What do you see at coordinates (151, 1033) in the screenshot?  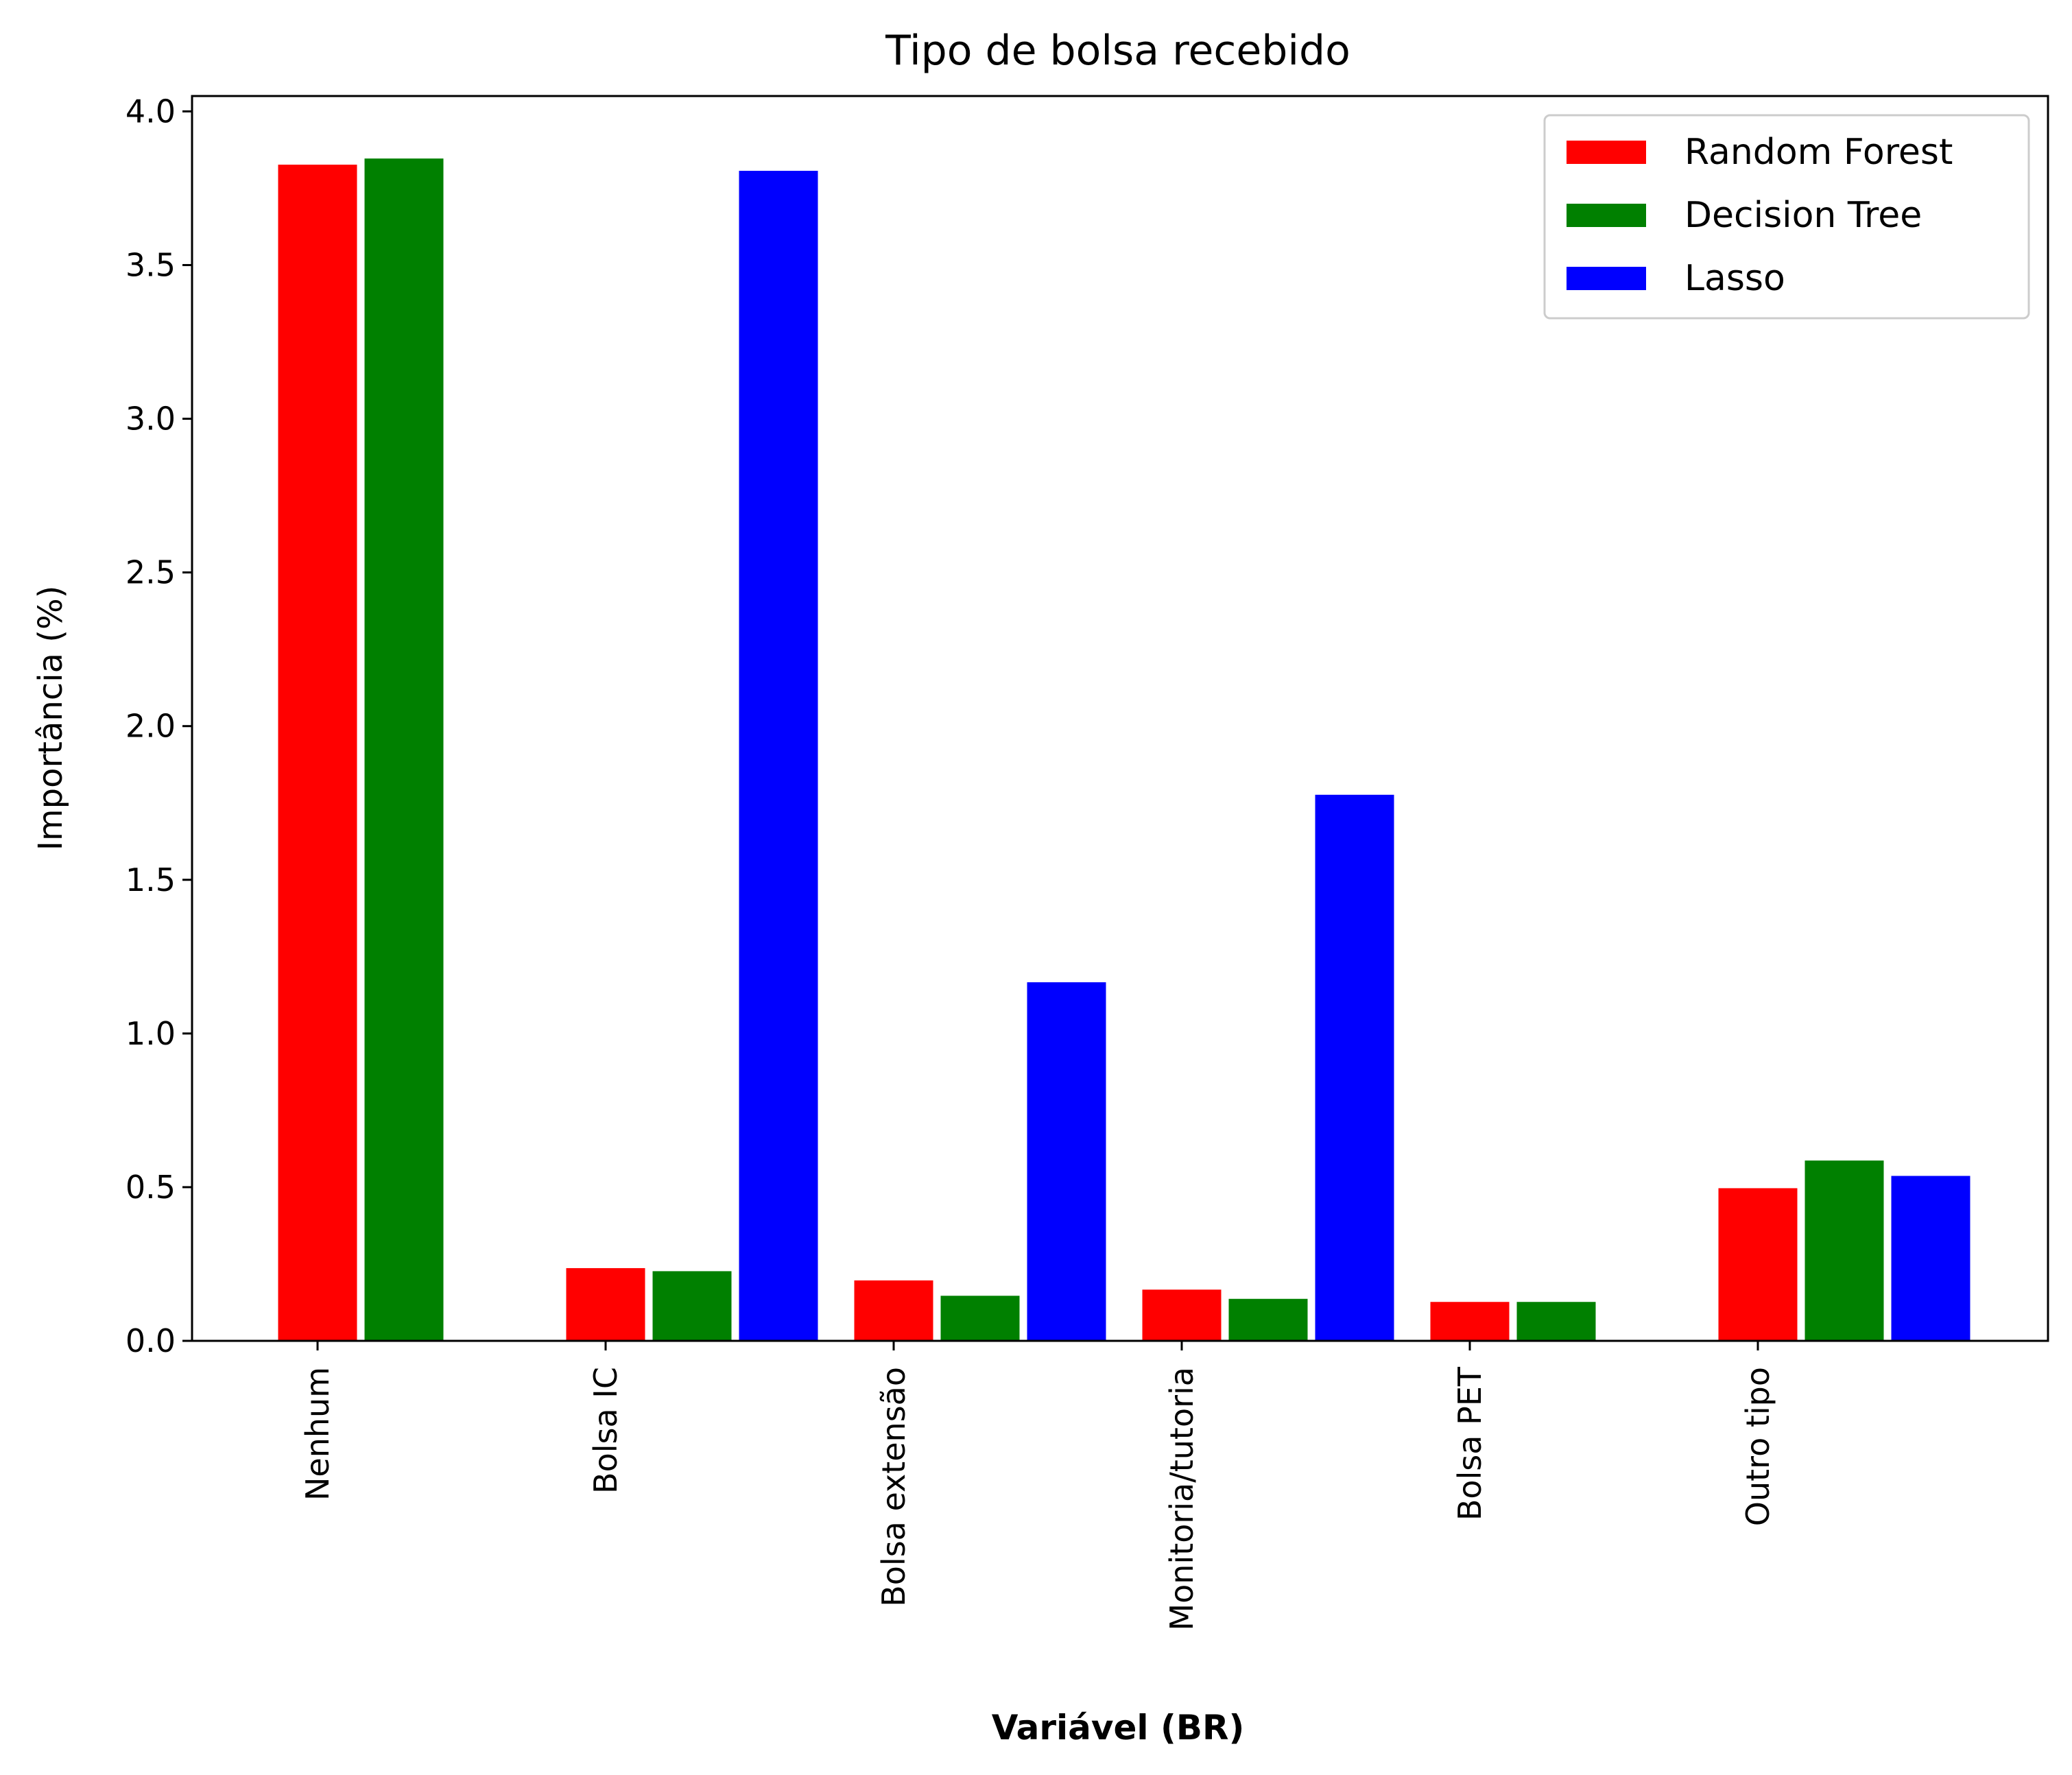 I see `y-tick-label: 1.0` at bounding box center [151, 1033].